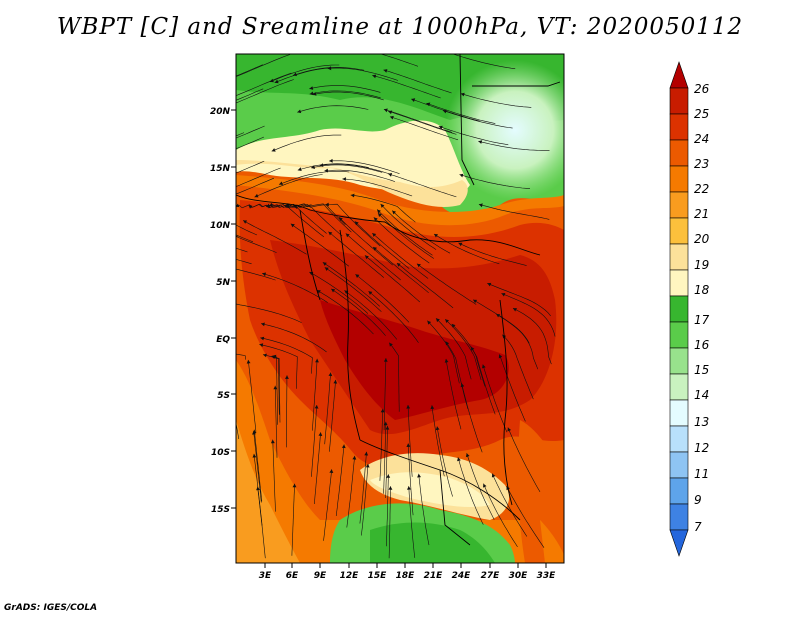  I want to click on lat-label: 5S, so click(223, 396).